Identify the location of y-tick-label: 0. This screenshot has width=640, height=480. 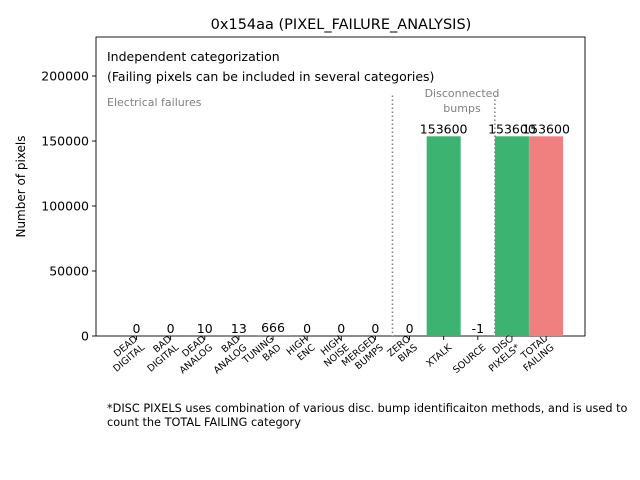
(85, 336).